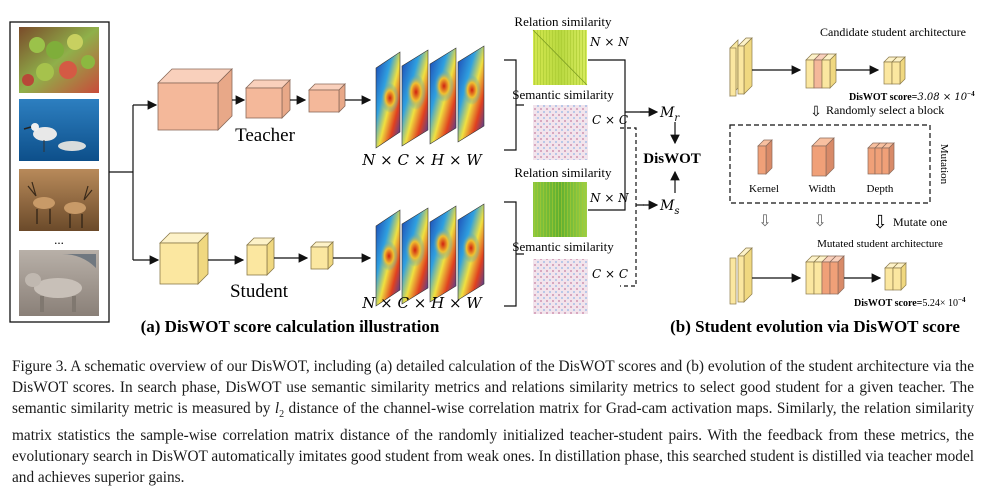 This screenshot has width=983, height=492. Describe the element at coordinates (669, 207) in the screenshot. I see `ms-symbol: Ms` at that location.